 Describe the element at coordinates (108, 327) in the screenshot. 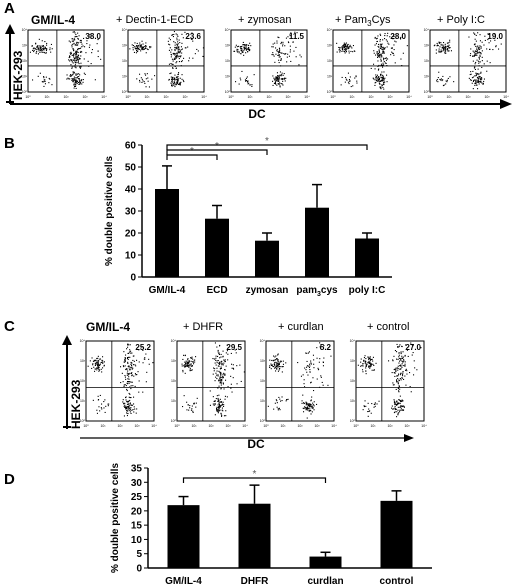

I see `flow-title-c-gm-il4: GM/IL-4` at that location.